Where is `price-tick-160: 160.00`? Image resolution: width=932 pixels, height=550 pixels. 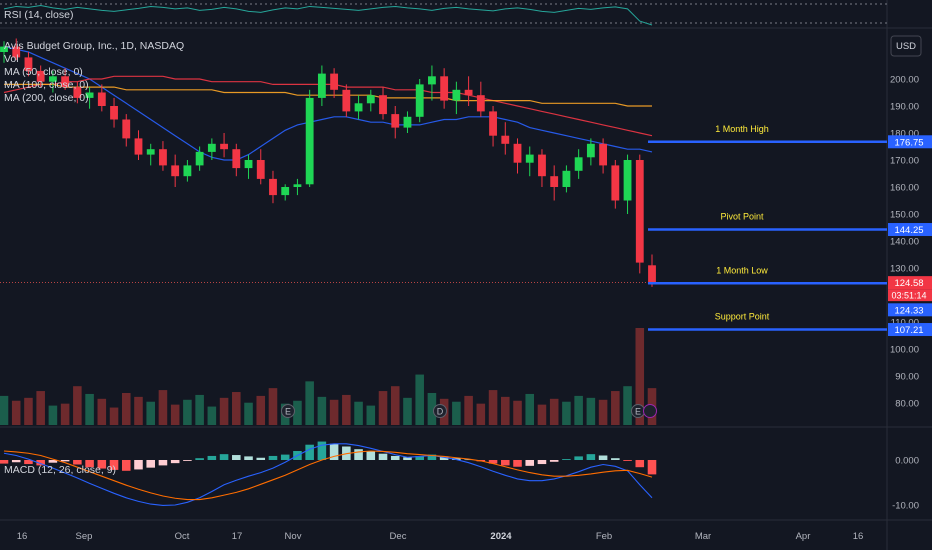 price-tick-160: 160.00 is located at coordinates (904, 188).